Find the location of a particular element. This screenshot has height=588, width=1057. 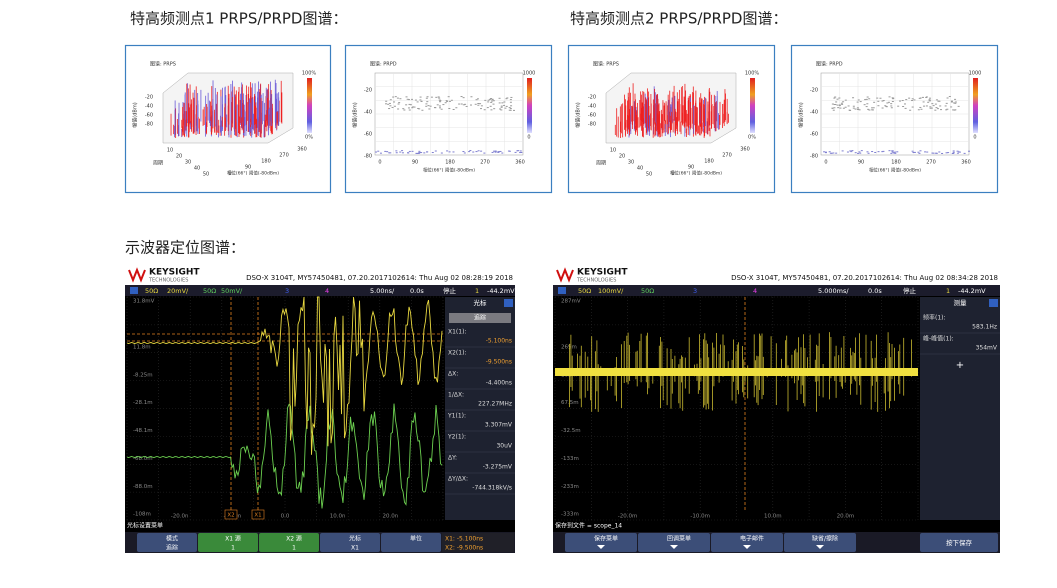

waveform-ch1 is located at coordinates (284, 375).